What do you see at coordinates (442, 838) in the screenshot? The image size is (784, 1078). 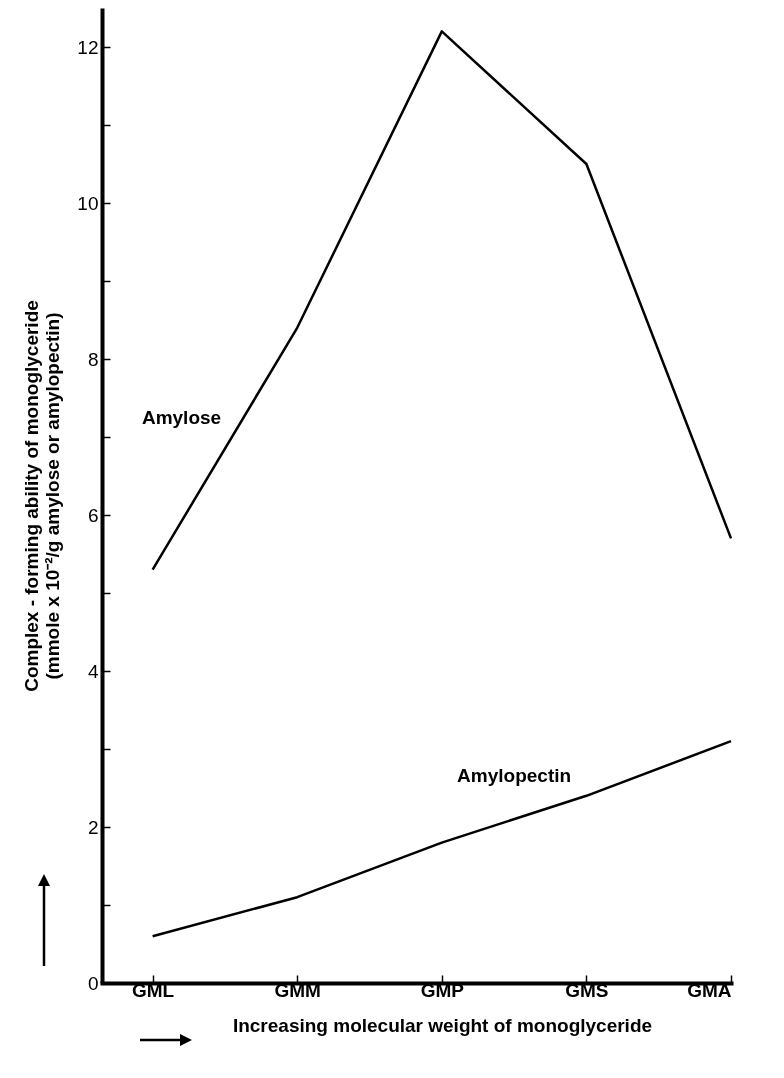 I see `line-series` at bounding box center [442, 838].